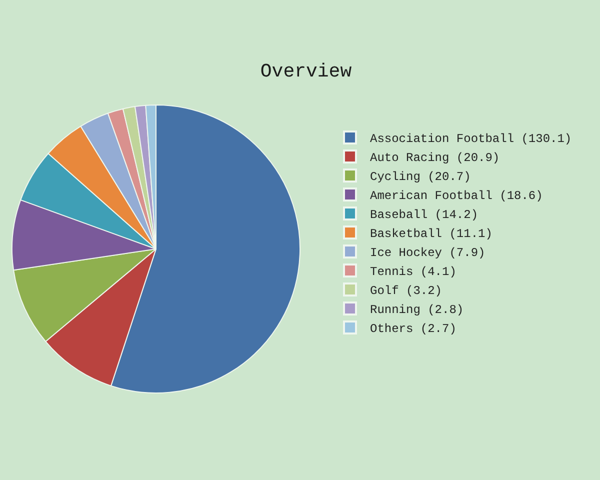  What do you see at coordinates (428, 253) in the screenshot?
I see `legend-label: Ice Hockey (7.9)` at bounding box center [428, 253].